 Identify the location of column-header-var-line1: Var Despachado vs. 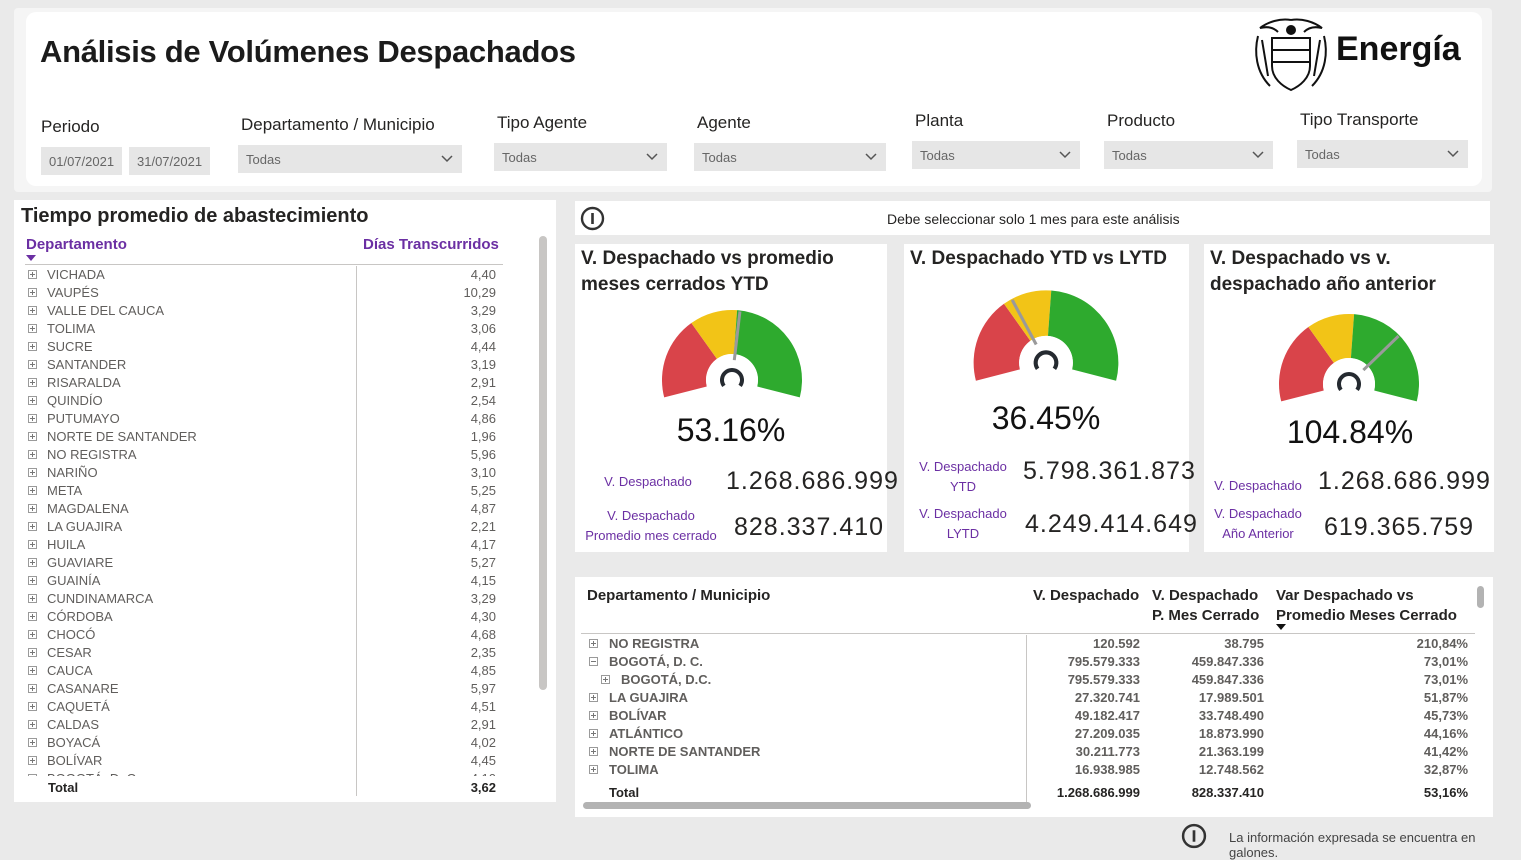
(1345, 595).